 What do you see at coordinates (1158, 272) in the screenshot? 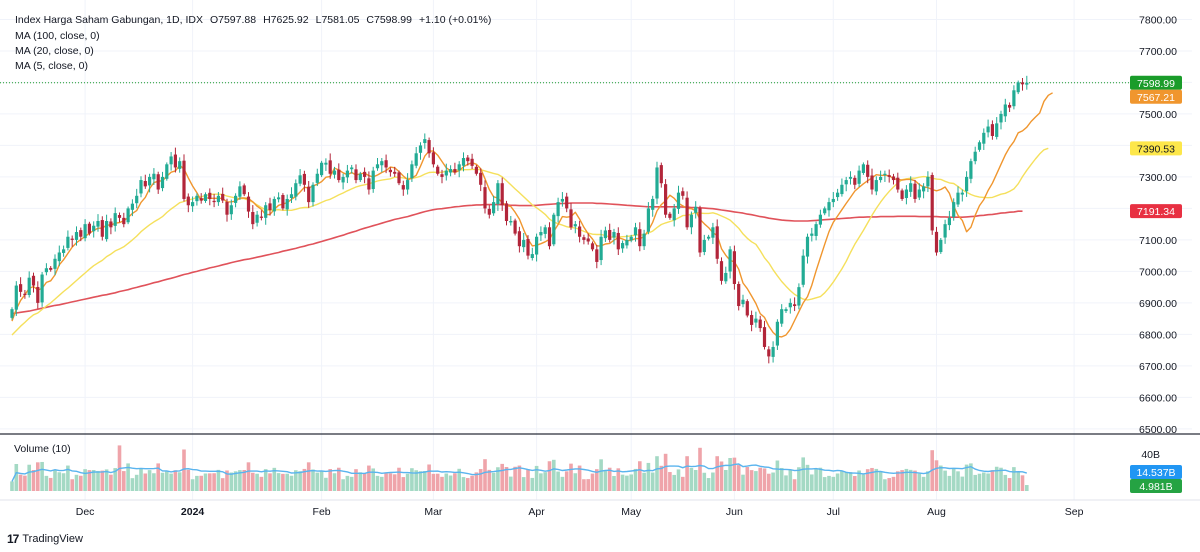
I see `y-tick-label: 7000.00` at bounding box center [1158, 272].